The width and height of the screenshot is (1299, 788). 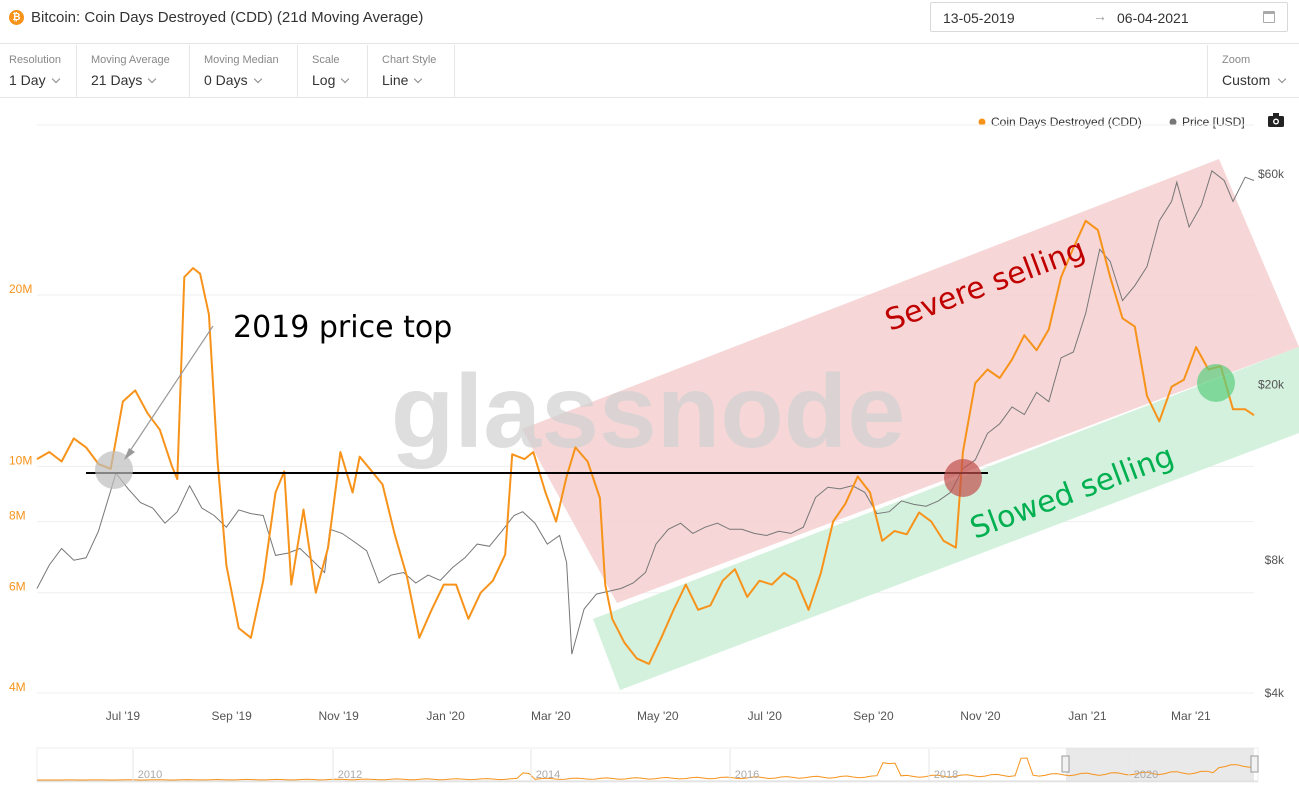 What do you see at coordinates (402, 80) in the screenshot?
I see `chart-style-value: Line` at bounding box center [402, 80].